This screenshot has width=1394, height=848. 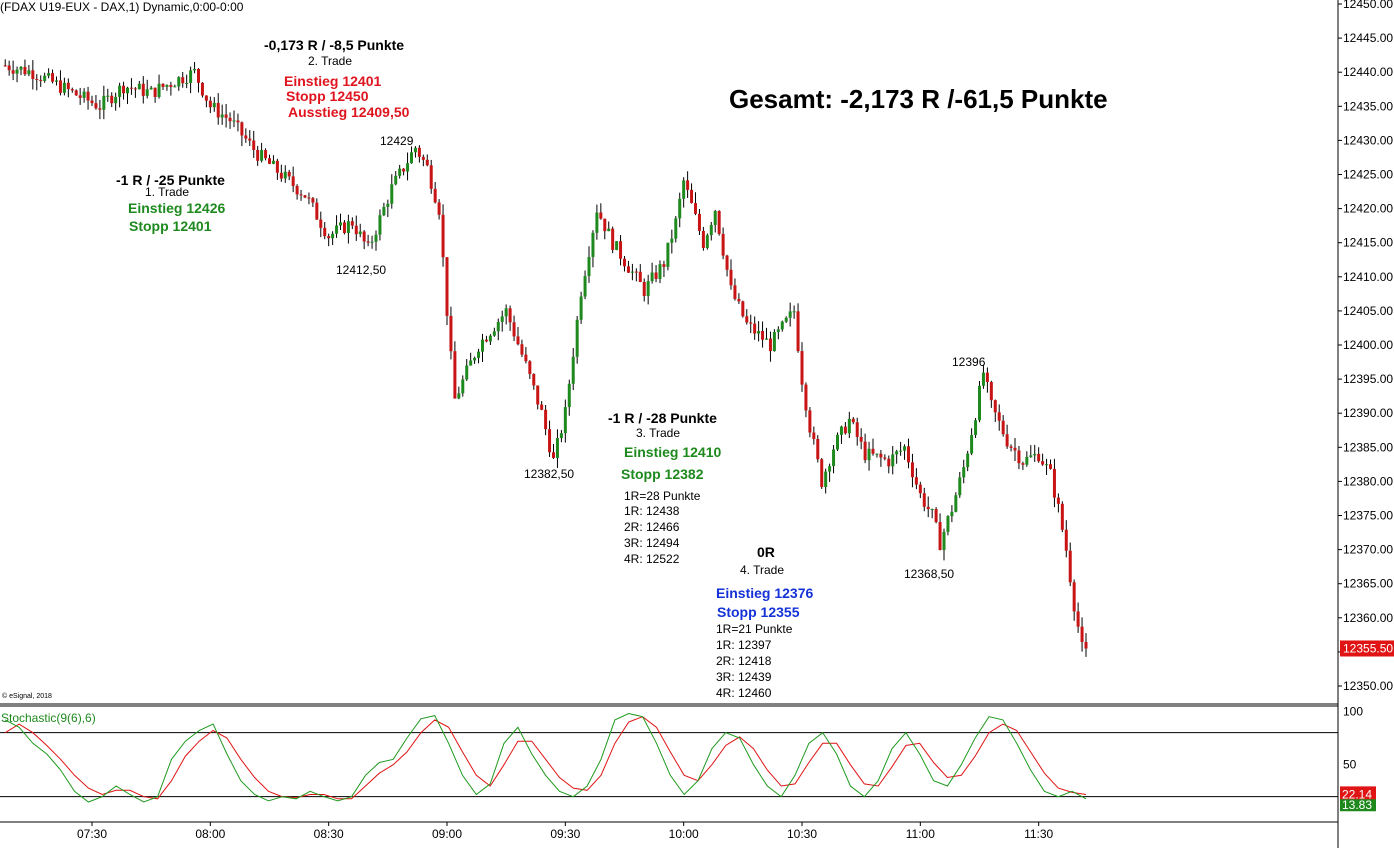 What do you see at coordinates (744, 661) in the screenshot?
I see `trade4-r2: 2R: 12418` at bounding box center [744, 661].